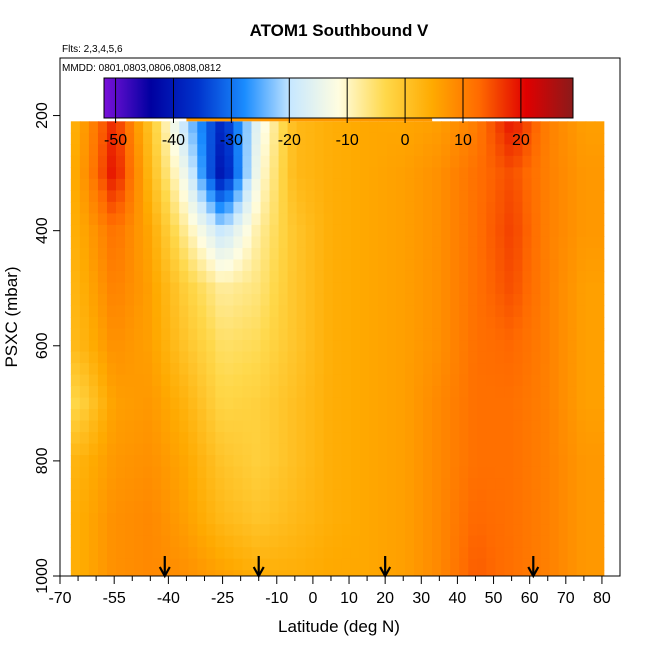 This screenshot has height=650, width=650. I want to click on x-tick-label: -55, so click(114, 598).